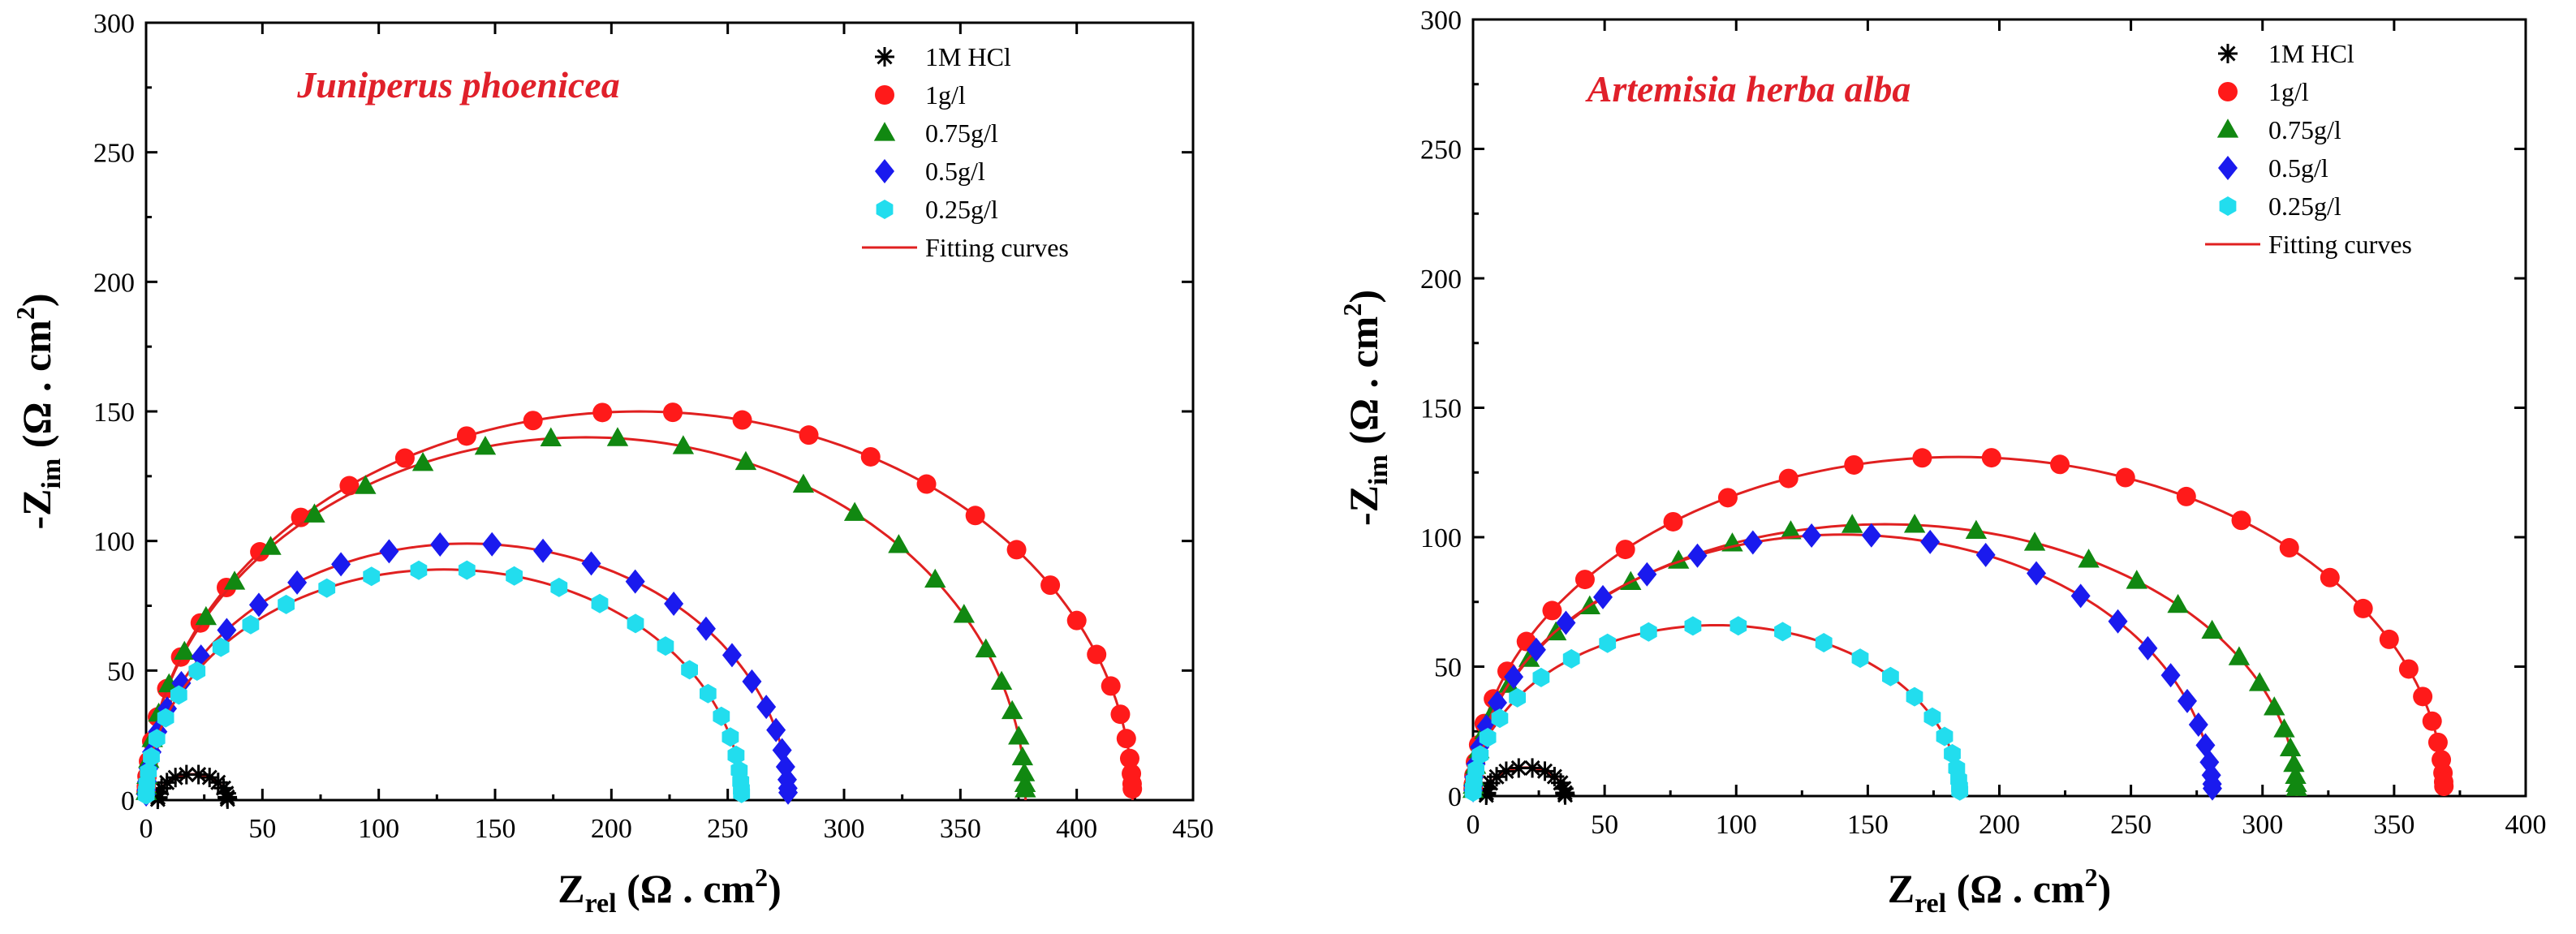  What do you see at coordinates (961, 829) in the screenshot?
I see `x-tick-label: 350` at bounding box center [961, 829].